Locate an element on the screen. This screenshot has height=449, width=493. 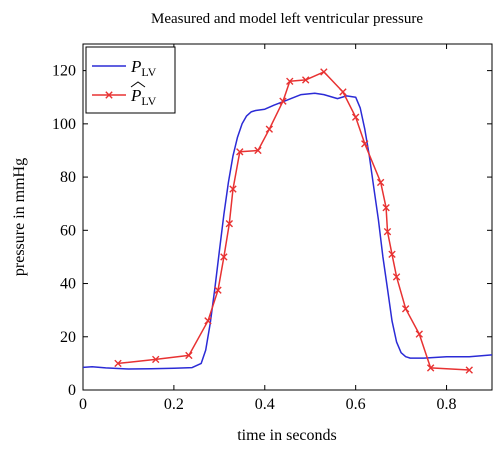
x-tick-label: 0.8 is located at coordinates (447, 404).